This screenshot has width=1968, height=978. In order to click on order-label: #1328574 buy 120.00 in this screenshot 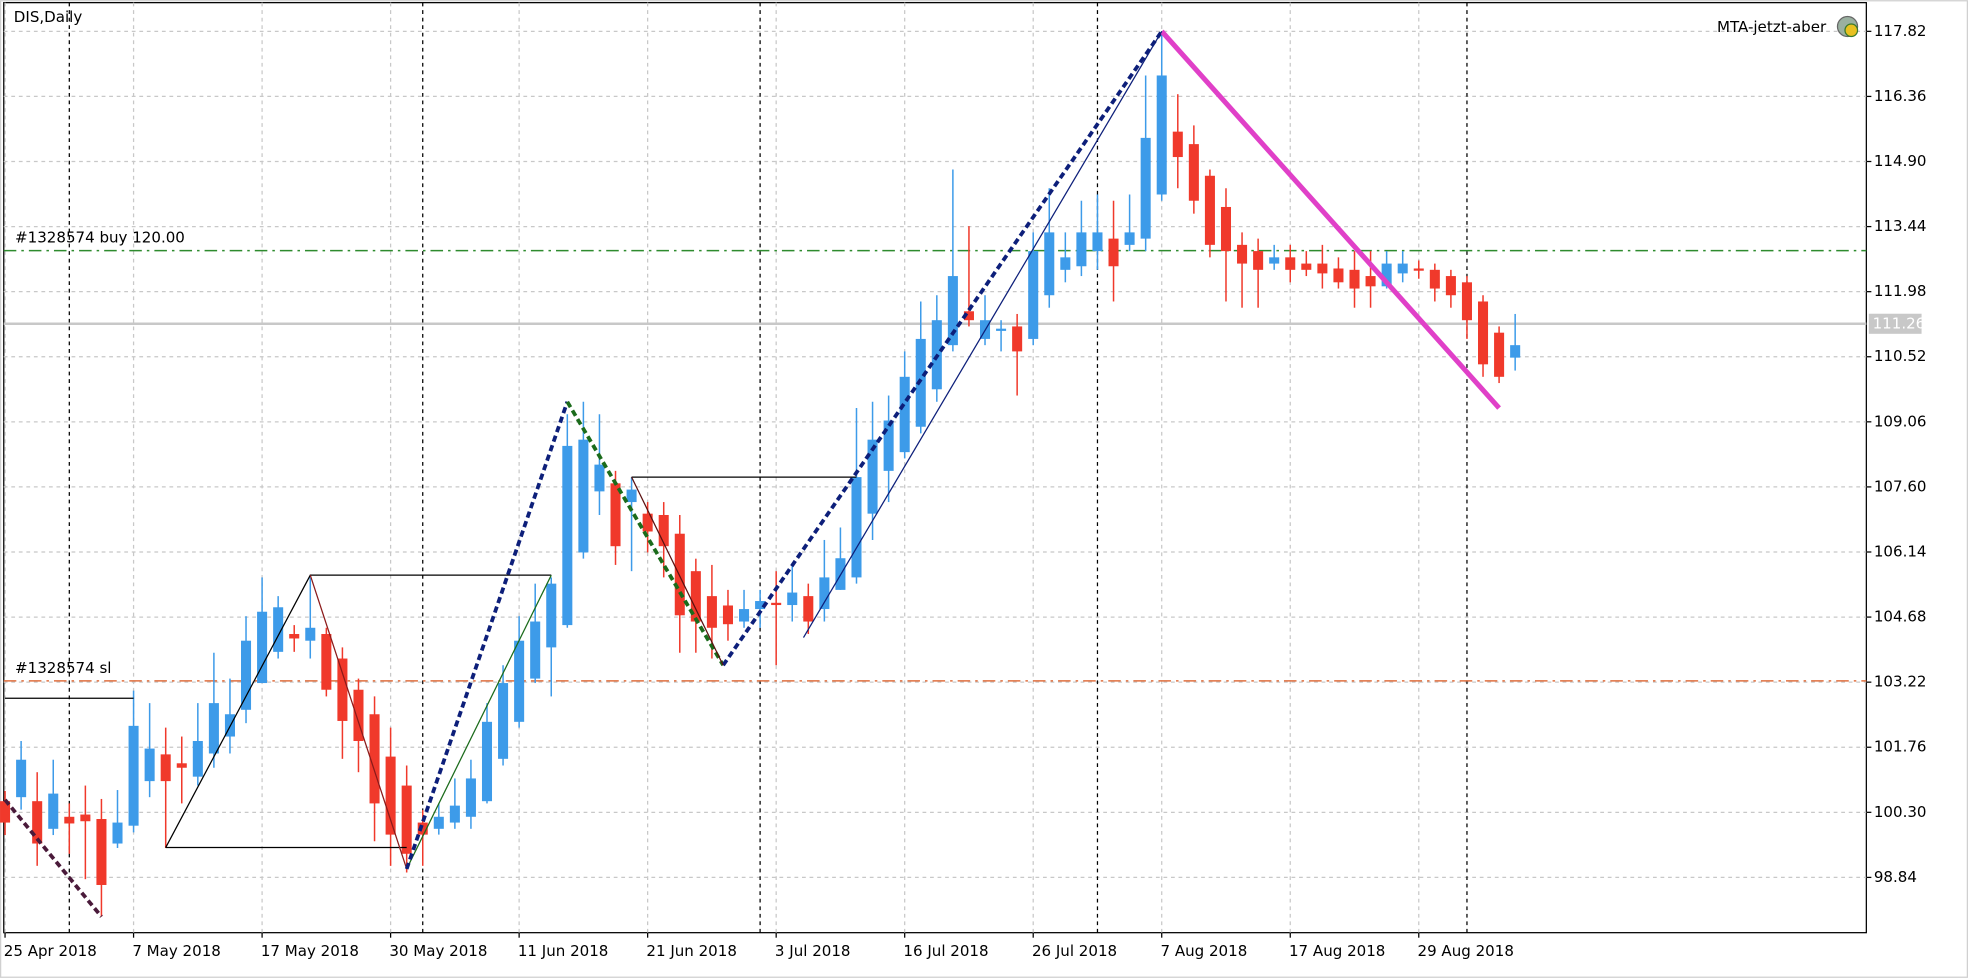, I will do `click(100, 238)`.